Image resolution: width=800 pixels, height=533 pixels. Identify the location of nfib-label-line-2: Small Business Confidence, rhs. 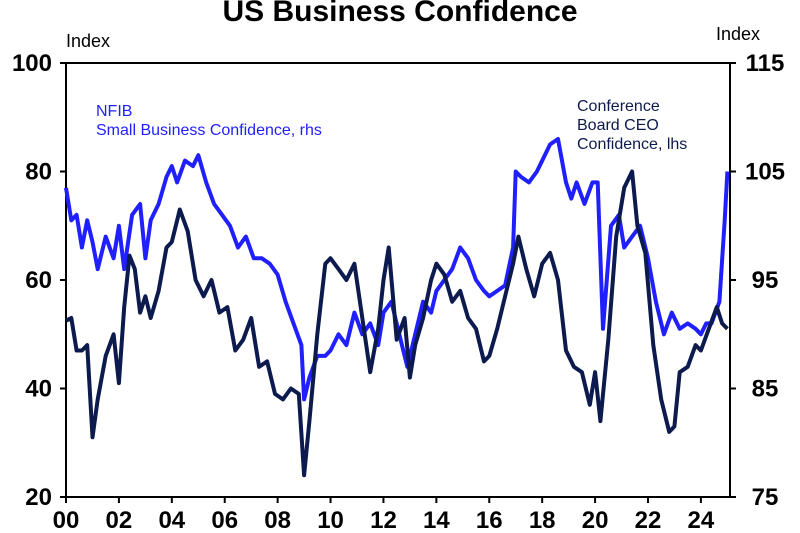
(209, 130).